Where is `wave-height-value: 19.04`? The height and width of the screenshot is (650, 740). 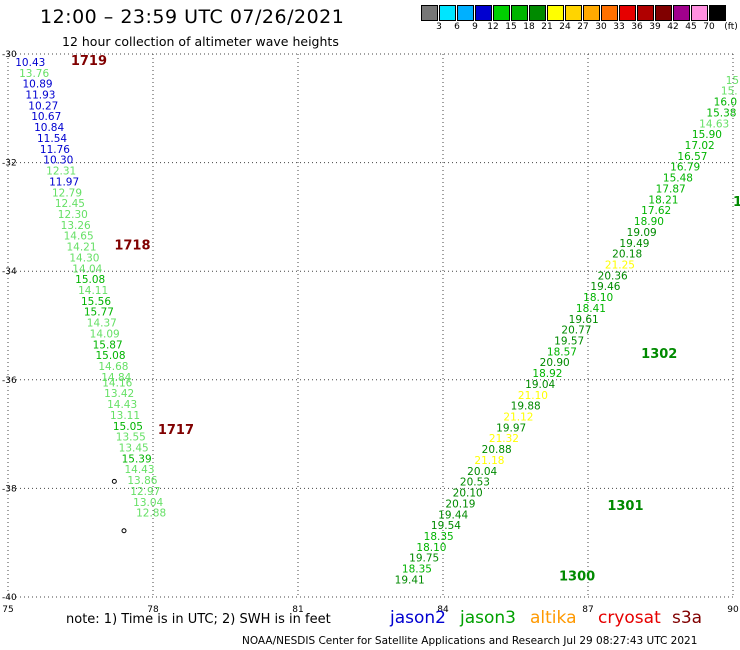
wave-height-value: 19.04 is located at coordinates (540, 385).